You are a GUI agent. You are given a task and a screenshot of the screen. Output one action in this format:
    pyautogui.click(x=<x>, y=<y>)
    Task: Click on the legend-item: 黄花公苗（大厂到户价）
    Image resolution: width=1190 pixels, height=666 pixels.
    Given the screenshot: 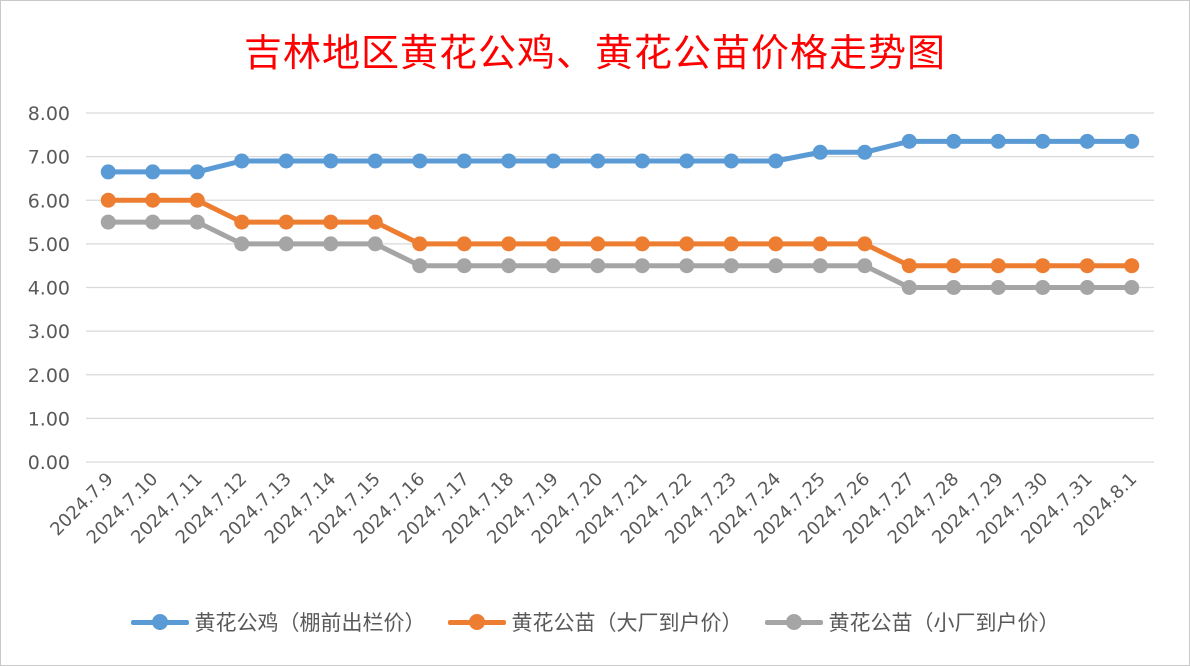 What is the action you would take?
    pyautogui.click(x=595, y=622)
    